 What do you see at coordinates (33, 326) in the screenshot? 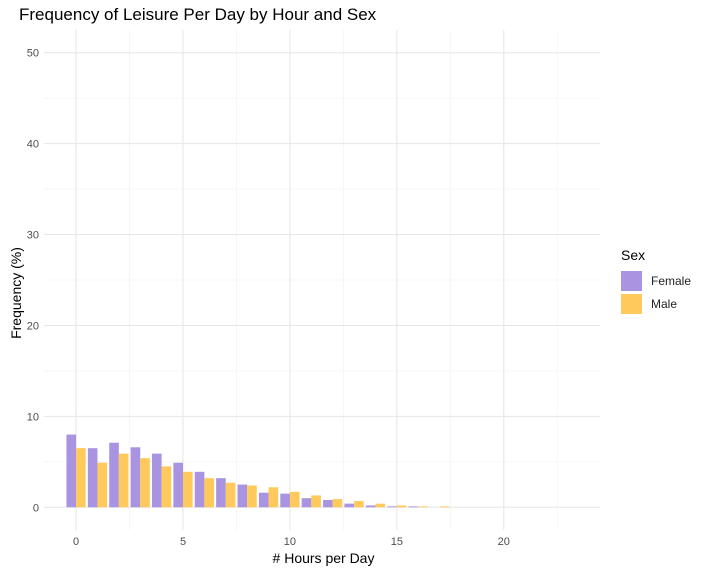
I see `y-tick-label: 20` at bounding box center [33, 326].